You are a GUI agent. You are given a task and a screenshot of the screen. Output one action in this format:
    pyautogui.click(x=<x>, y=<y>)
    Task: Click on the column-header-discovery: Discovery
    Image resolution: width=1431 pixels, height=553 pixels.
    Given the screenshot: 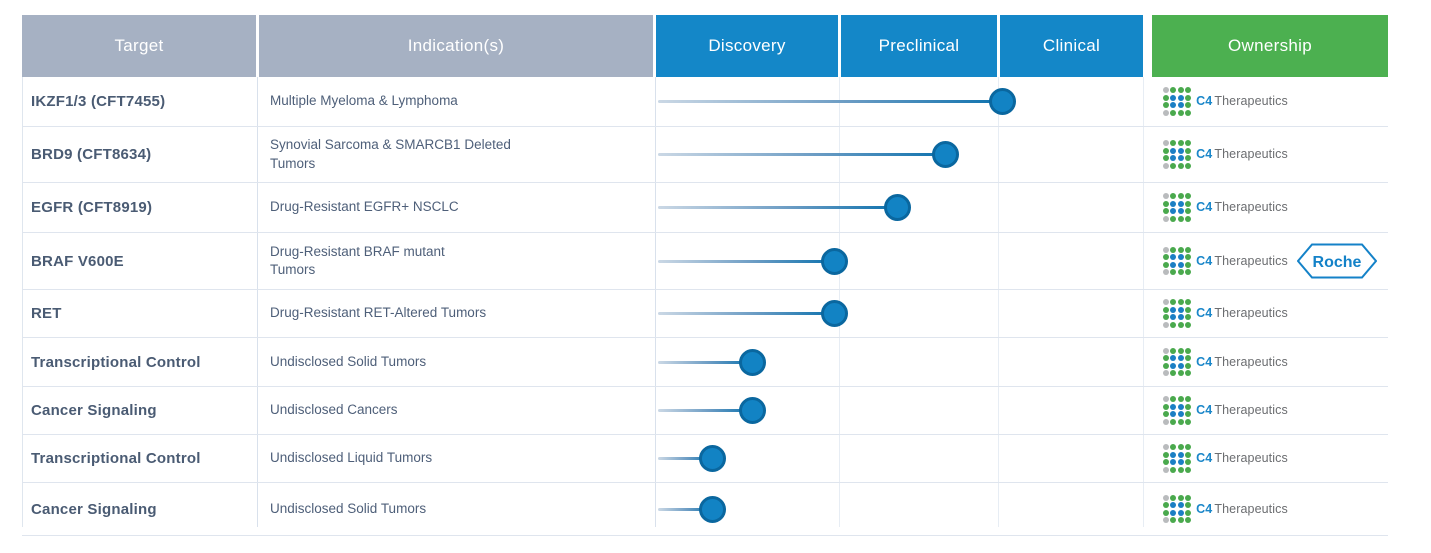 What is the action you would take?
    pyautogui.click(x=747, y=46)
    